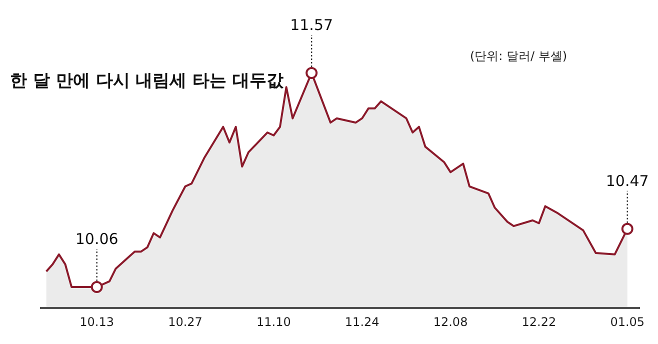  I want to click on xtick: 10.27, so click(185, 322).